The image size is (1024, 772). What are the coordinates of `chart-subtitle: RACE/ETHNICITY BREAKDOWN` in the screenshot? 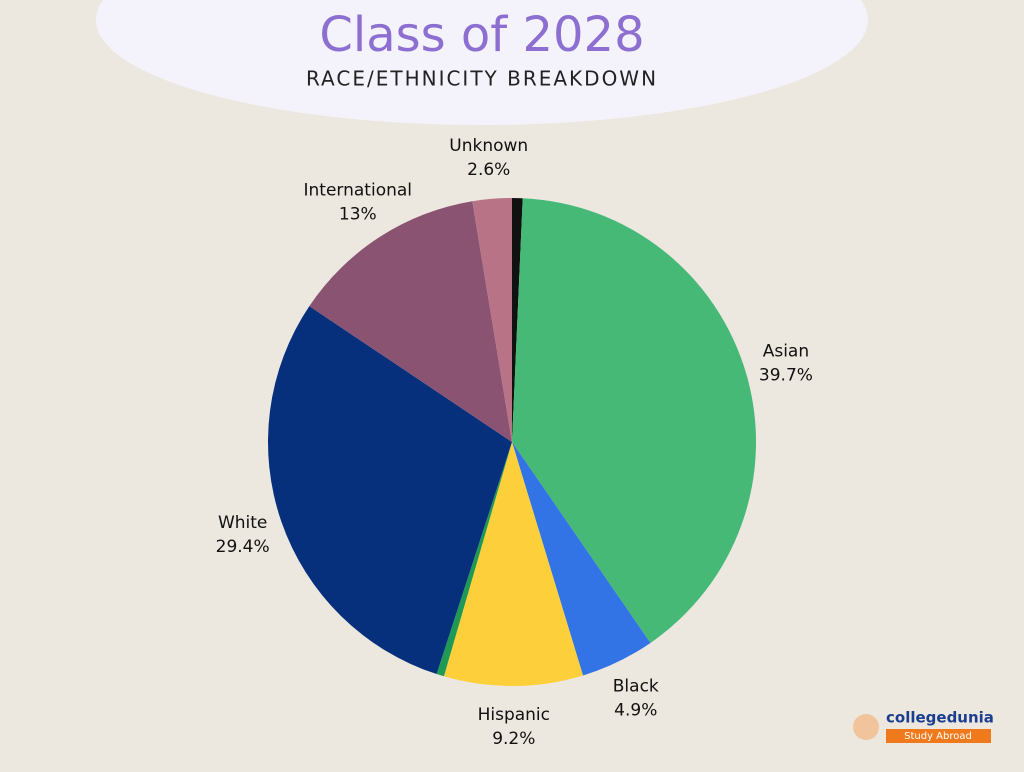 It's located at (482, 79).